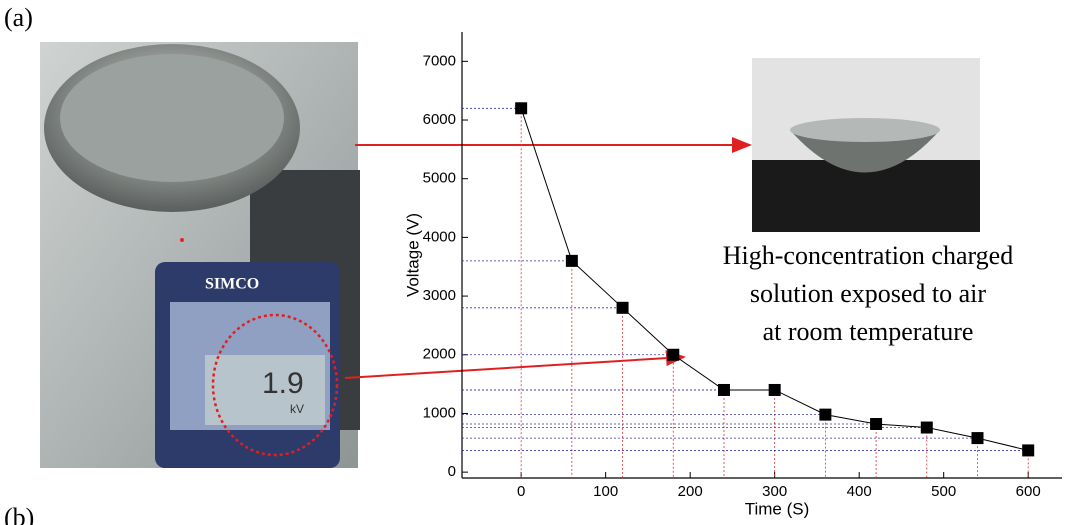 Image resolution: width=1074 pixels, height=525 pixels. What do you see at coordinates (868, 255) in the screenshot?
I see `annotation: High-concentration charged` at bounding box center [868, 255].